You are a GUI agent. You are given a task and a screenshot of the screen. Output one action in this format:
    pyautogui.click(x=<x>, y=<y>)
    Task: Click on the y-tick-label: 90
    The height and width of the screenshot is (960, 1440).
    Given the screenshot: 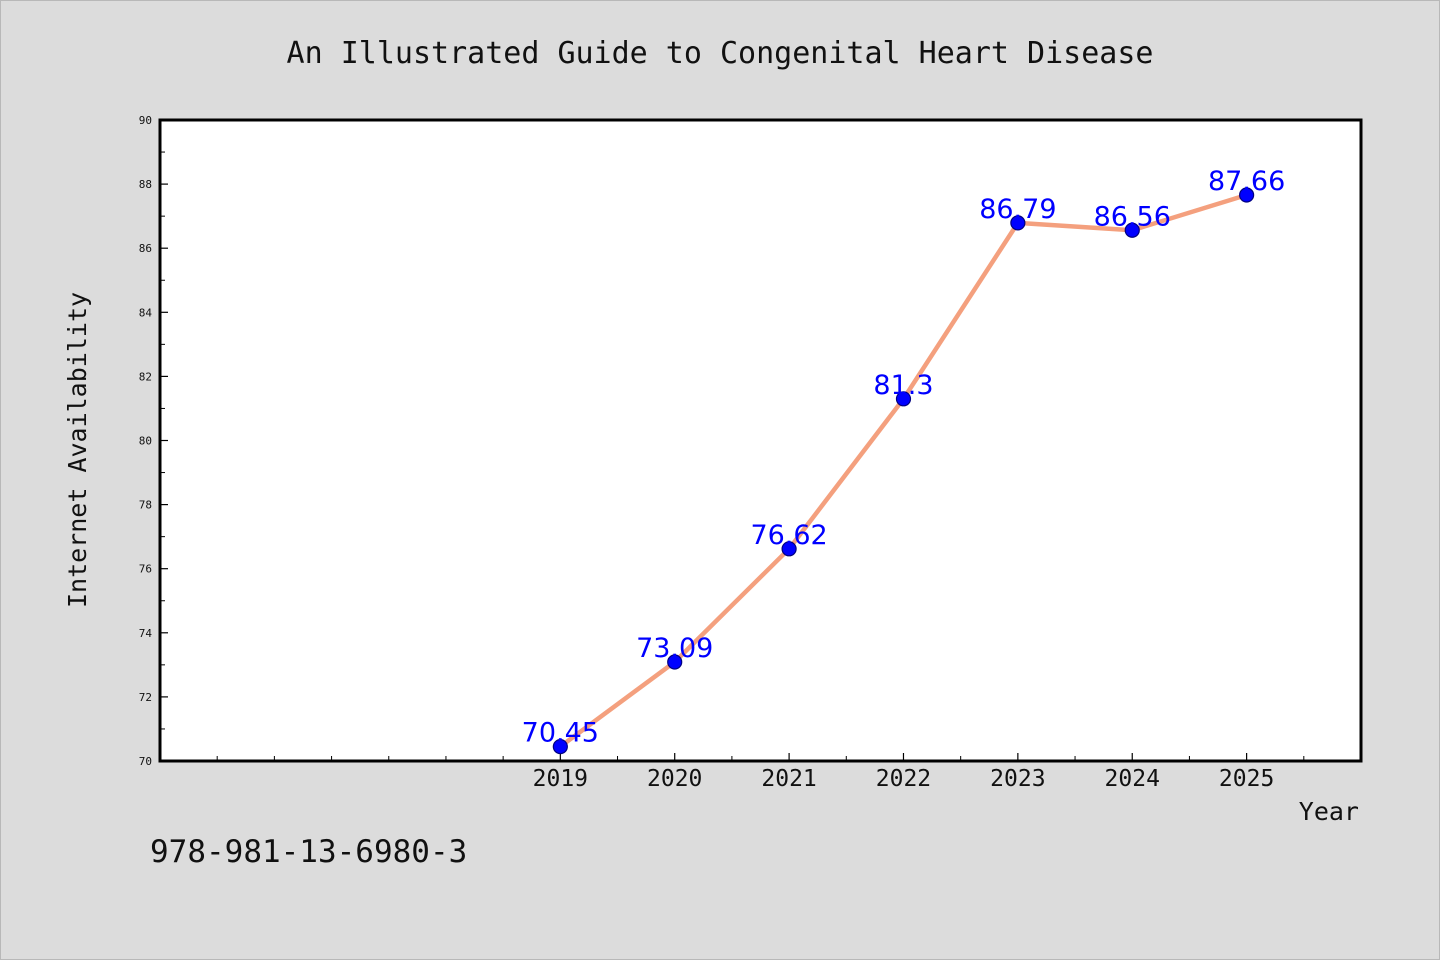 What is the action you would take?
    pyautogui.click(x=145, y=120)
    